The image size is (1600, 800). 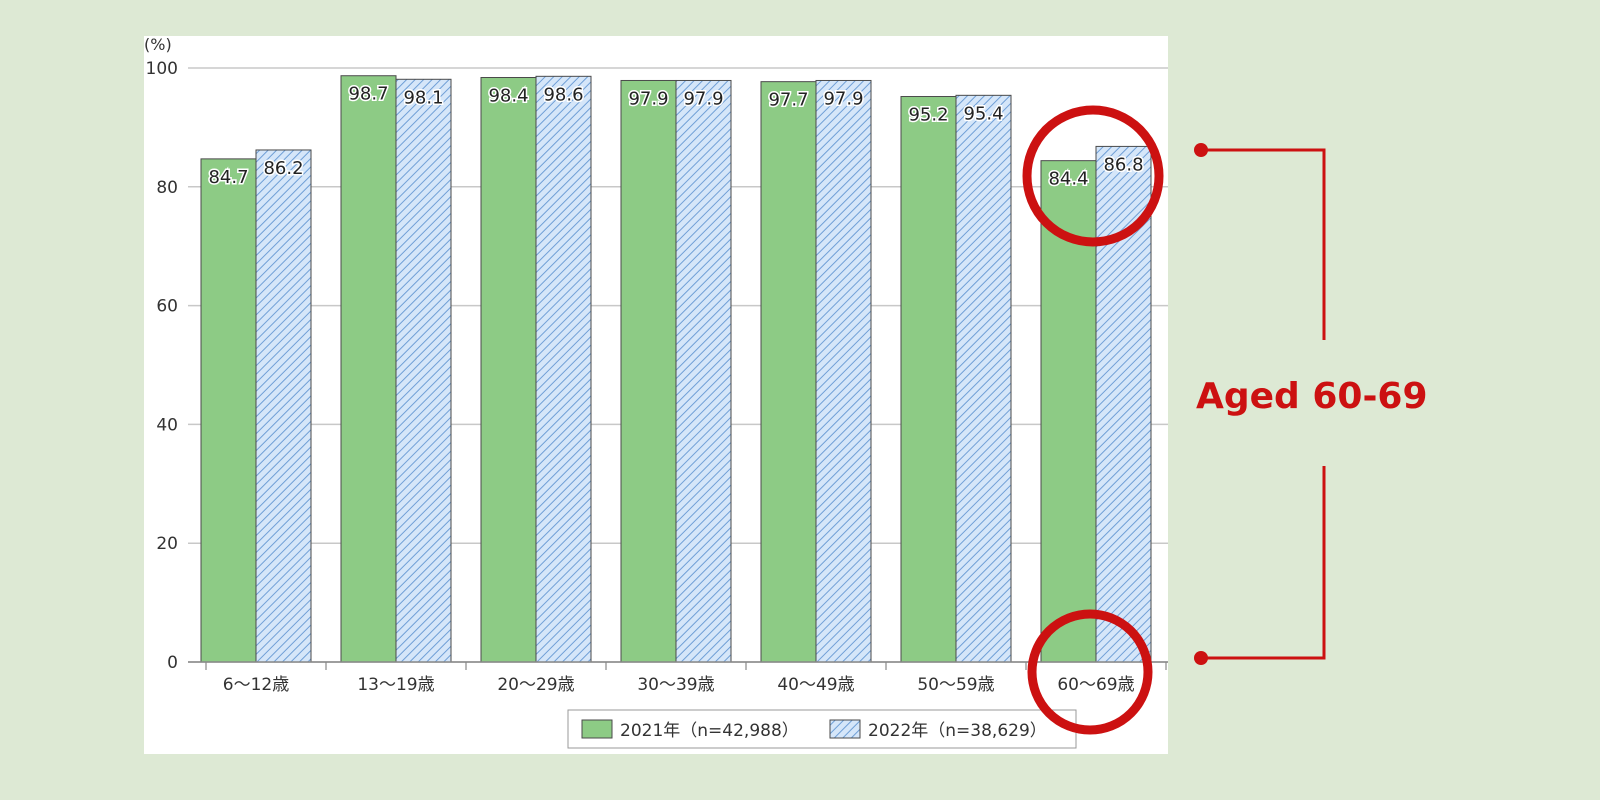 What do you see at coordinates (228, 177) in the screenshot?
I see `bar-value-label: 84.7` at bounding box center [228, 177].